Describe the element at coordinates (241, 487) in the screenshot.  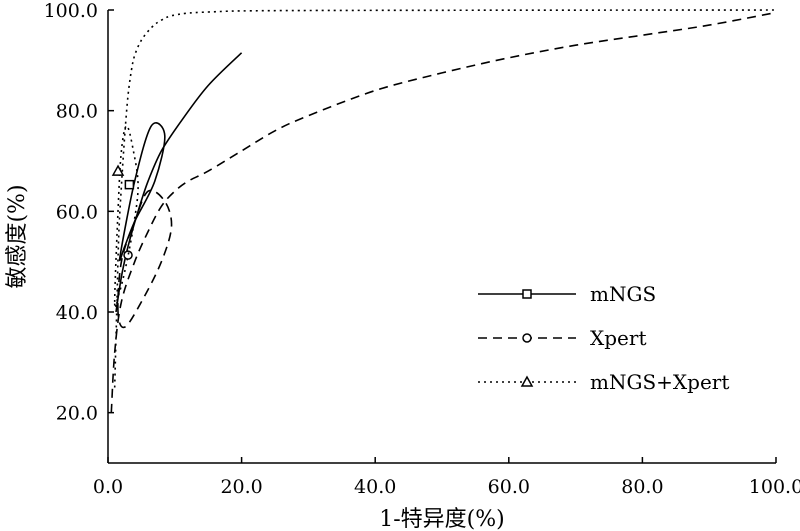
I see `x-tick-label: 20.0` at that location.